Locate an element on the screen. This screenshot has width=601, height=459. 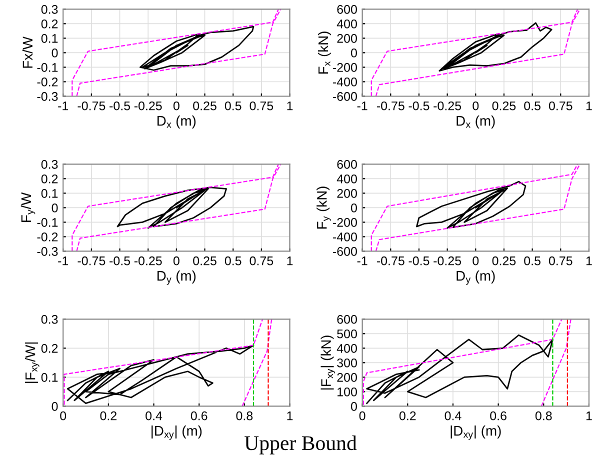
y-tick-label: 300 is located at coordinates (347, 363).